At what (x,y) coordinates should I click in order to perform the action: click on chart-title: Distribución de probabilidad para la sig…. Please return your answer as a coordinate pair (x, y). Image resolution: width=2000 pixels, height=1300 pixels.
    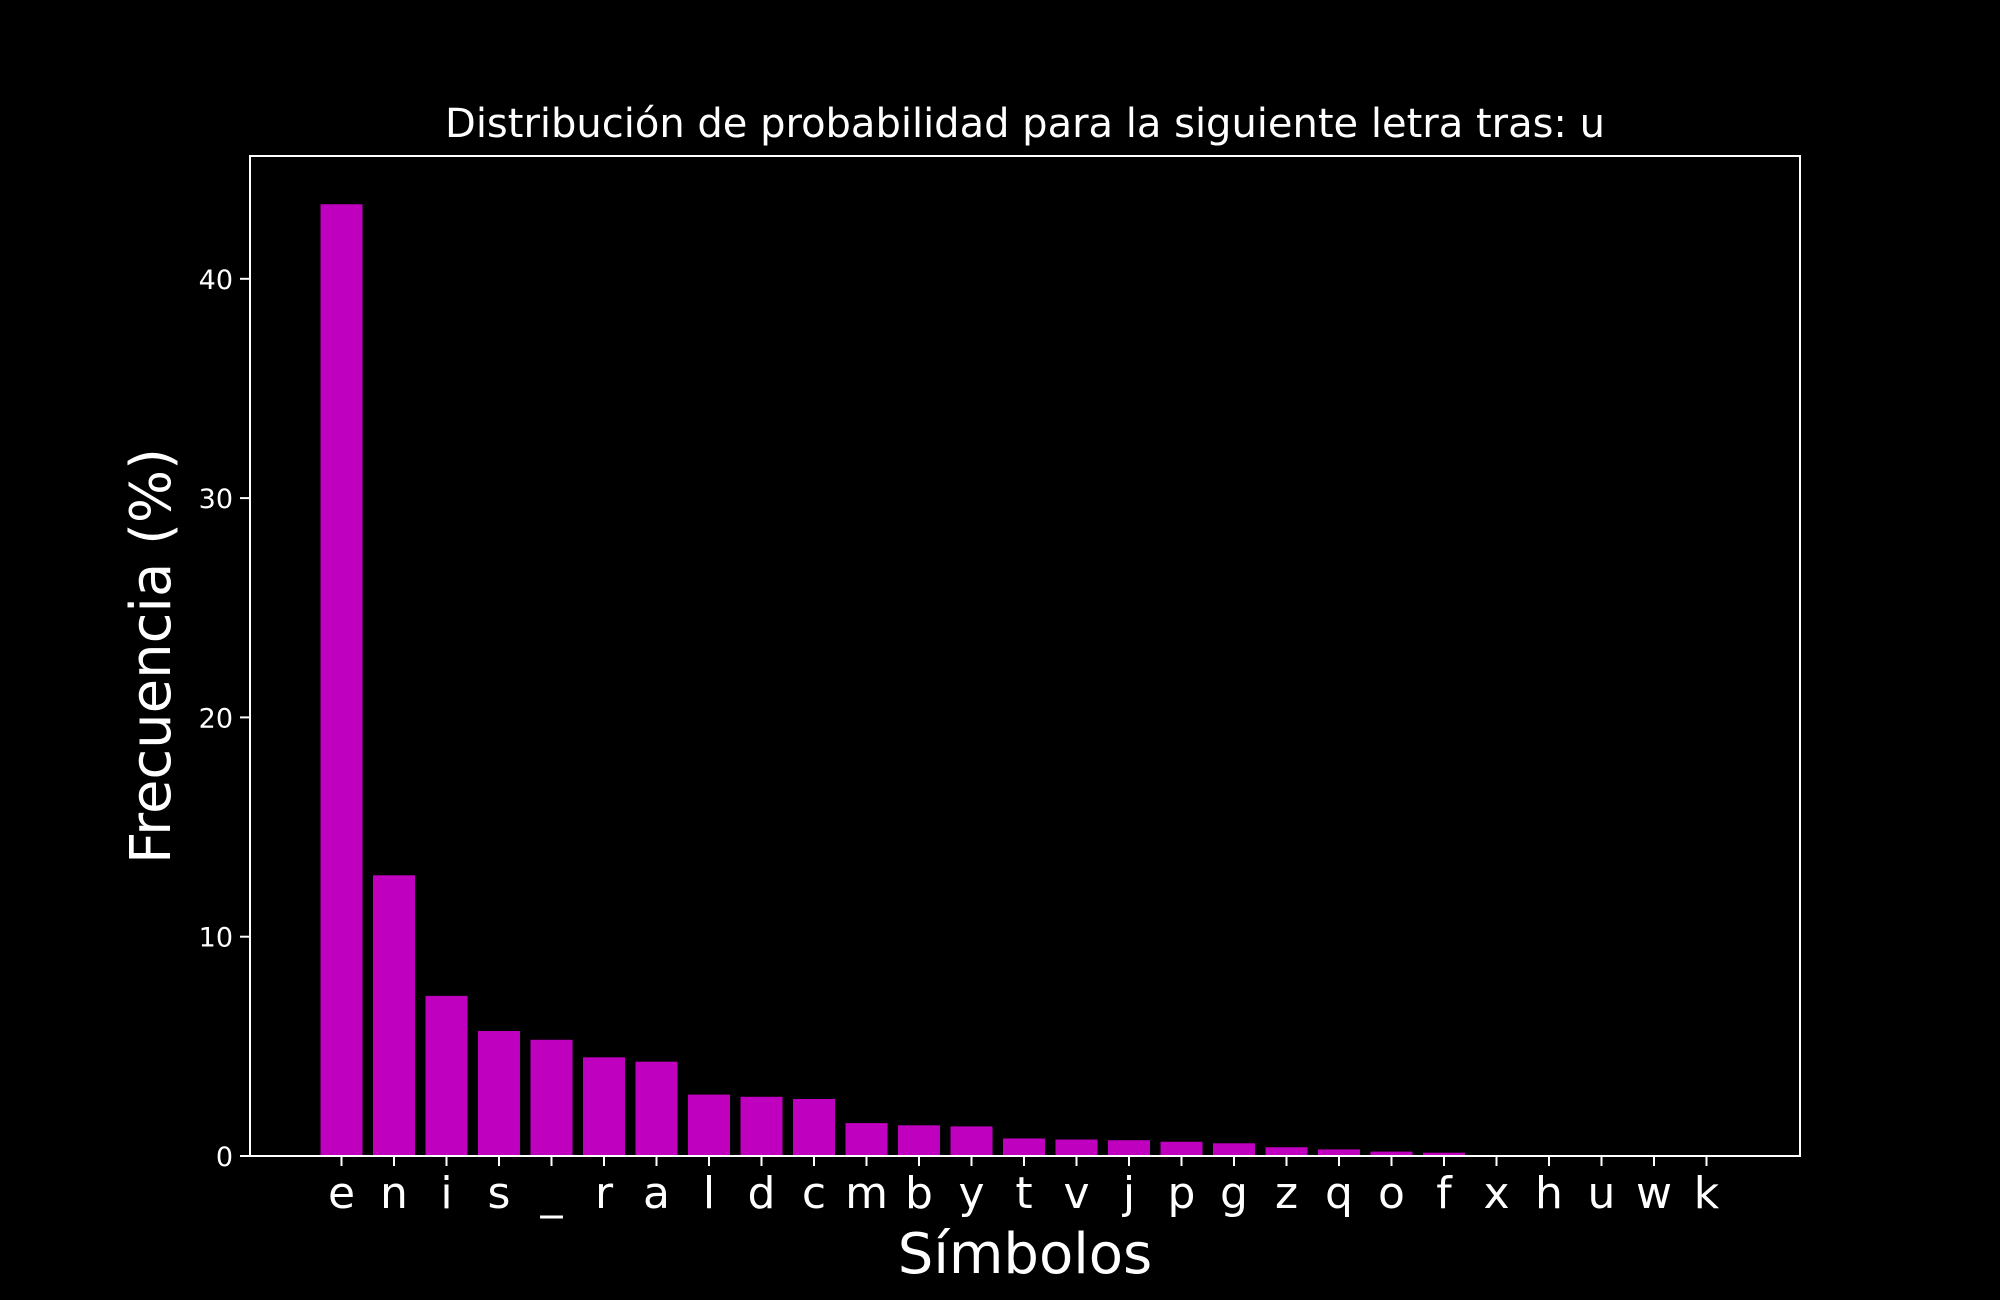
    Looking at the image, I should click on (1025, 124).